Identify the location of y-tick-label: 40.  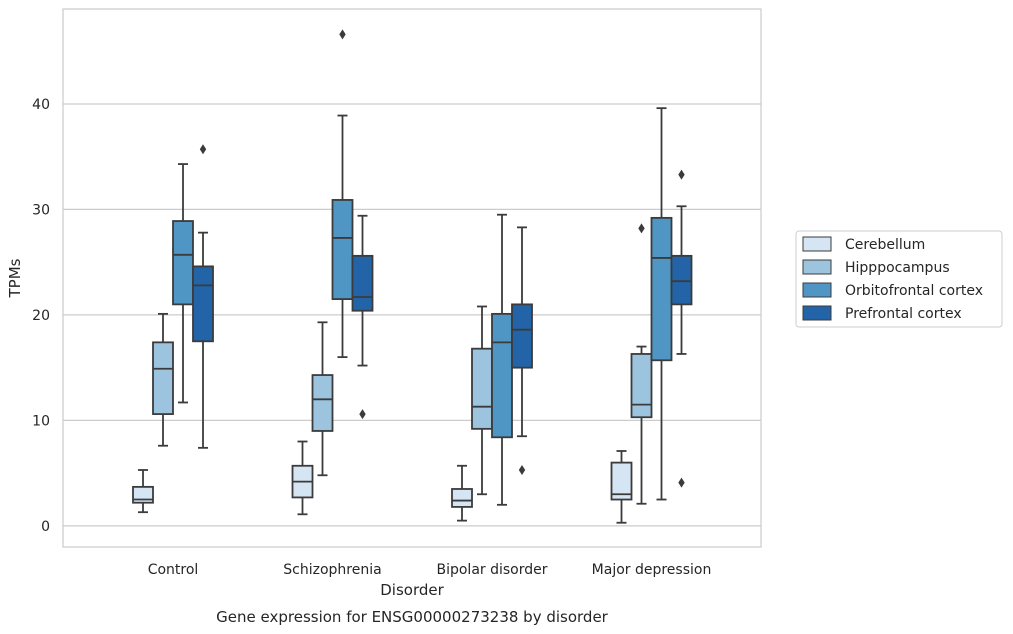
(41, 105).